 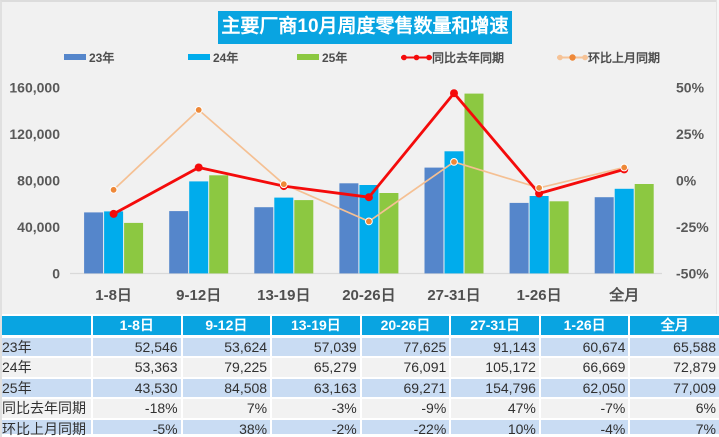 What do you see at coordinates (453, 295) in the screenshot?
I see `svg-text: 27-31日` at bounding box center [453, 295].